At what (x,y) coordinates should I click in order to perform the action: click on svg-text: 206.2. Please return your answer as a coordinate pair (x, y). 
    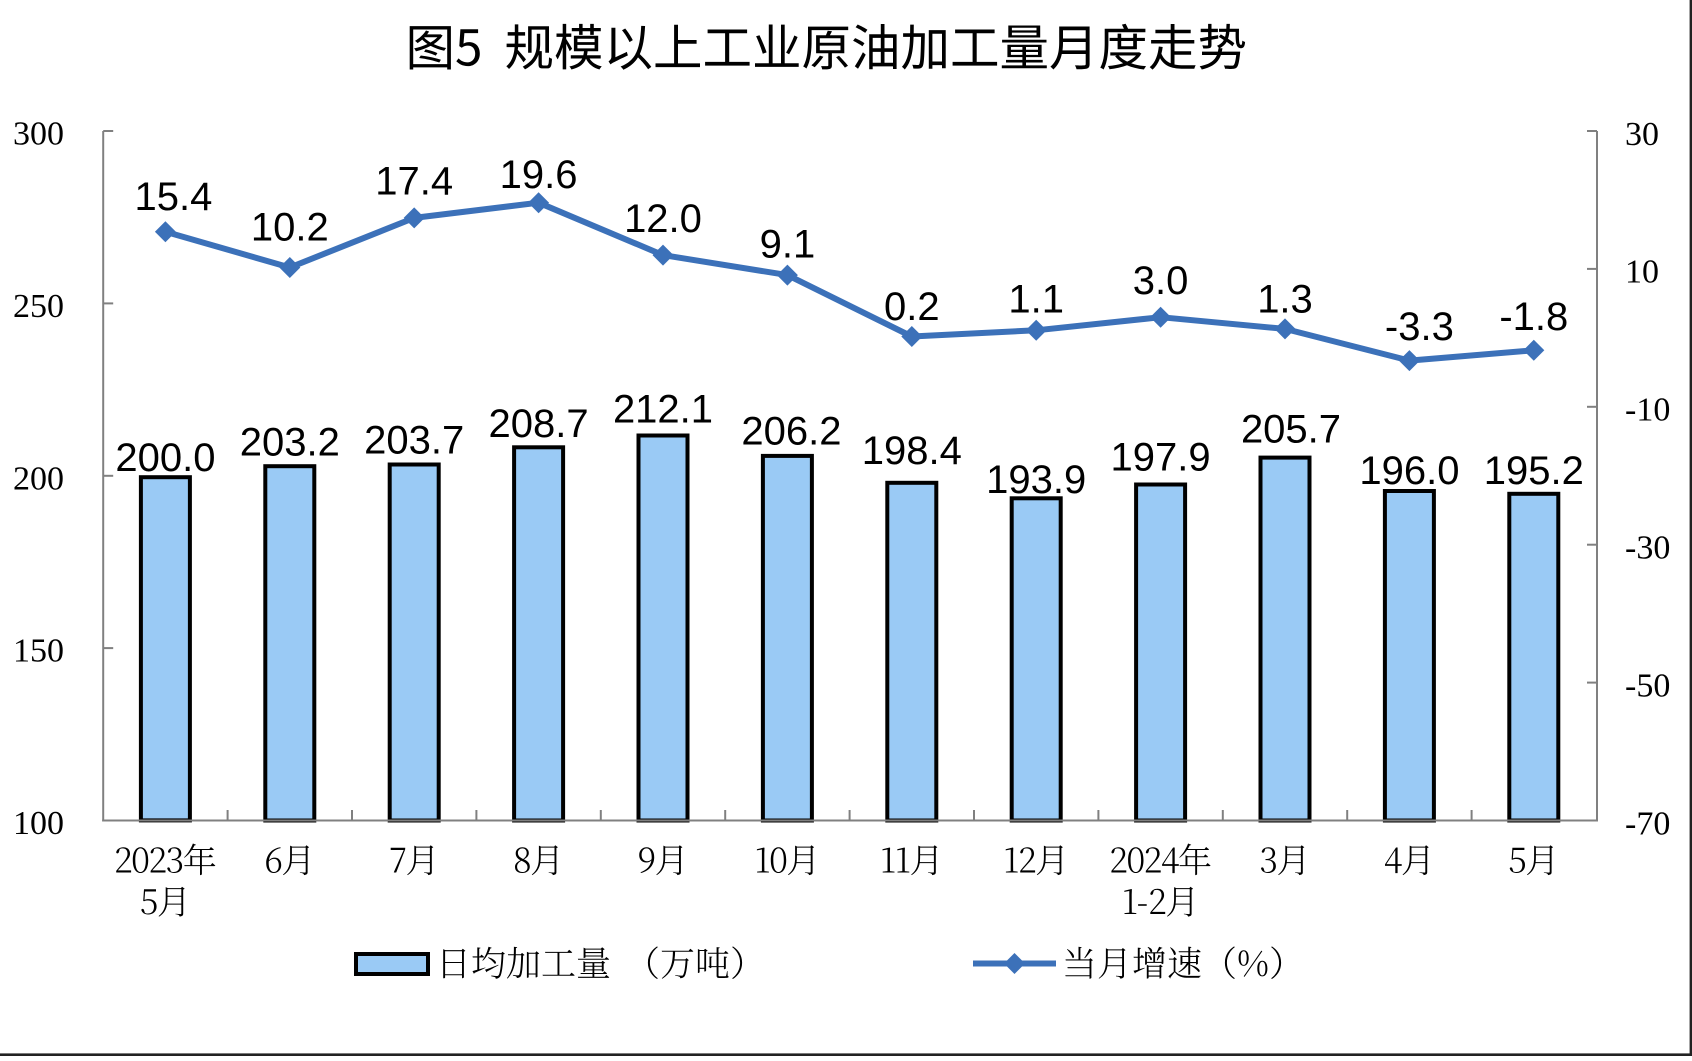
    Looking at the image, I should click on (791, 432).